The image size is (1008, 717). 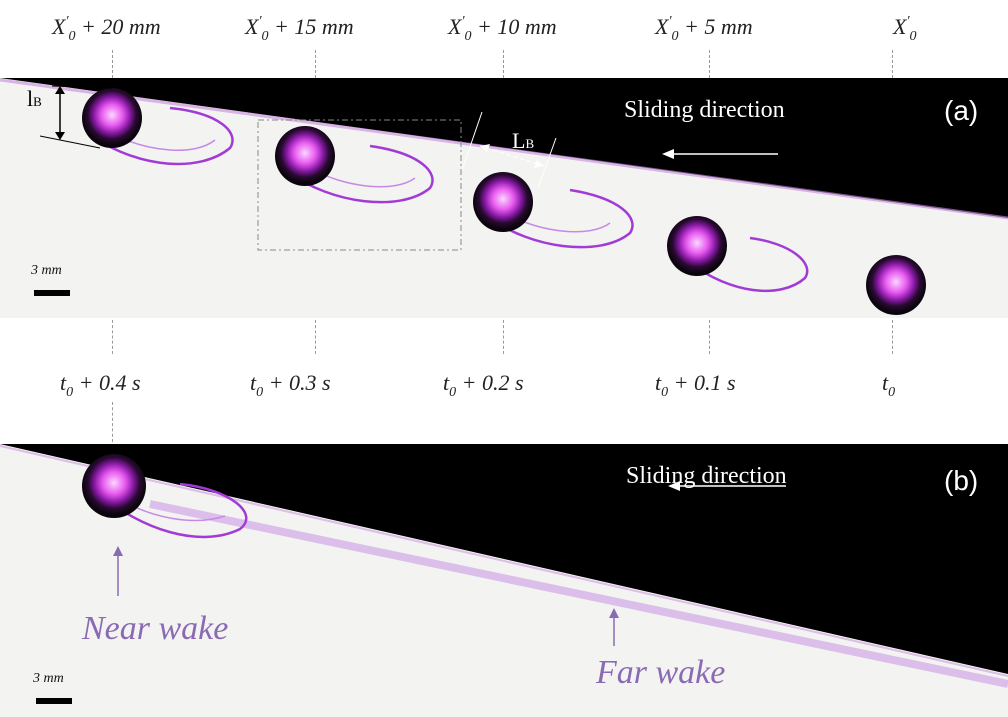 What do you see at coordinates (695, 385) in the screenshot?
I see `time-label-0.1s: t0 + 0.1 s` at bounding box center [695, 385].